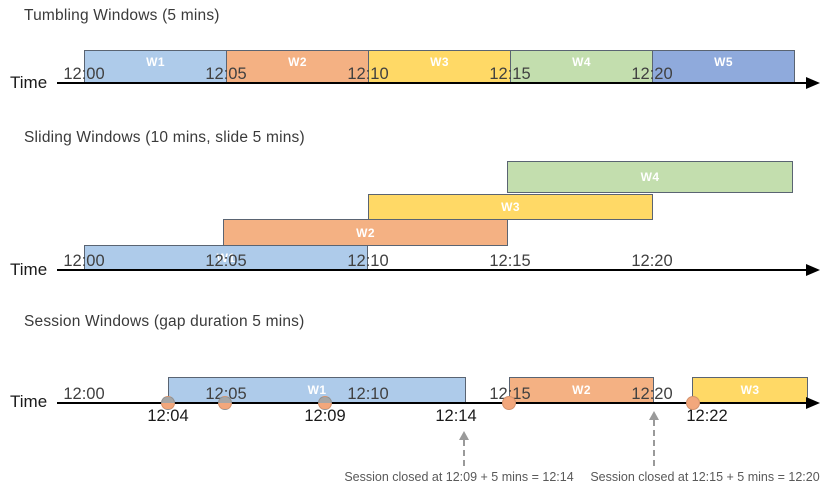  What do you see at coordinates (168, 416) in the screenshot?
I see `event-time-label: 12:04` at bounding box center [168, 416].